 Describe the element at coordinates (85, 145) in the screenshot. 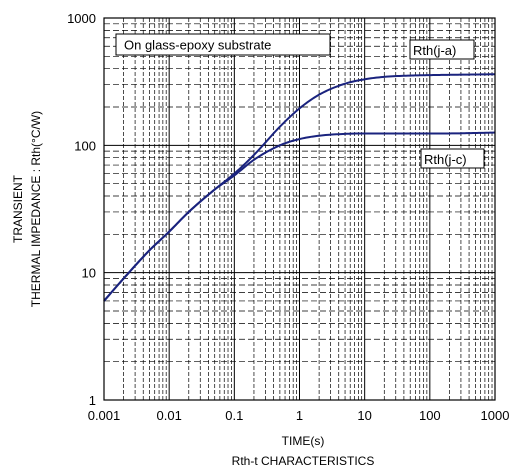

I see `y-tick-label: 100` at that location.